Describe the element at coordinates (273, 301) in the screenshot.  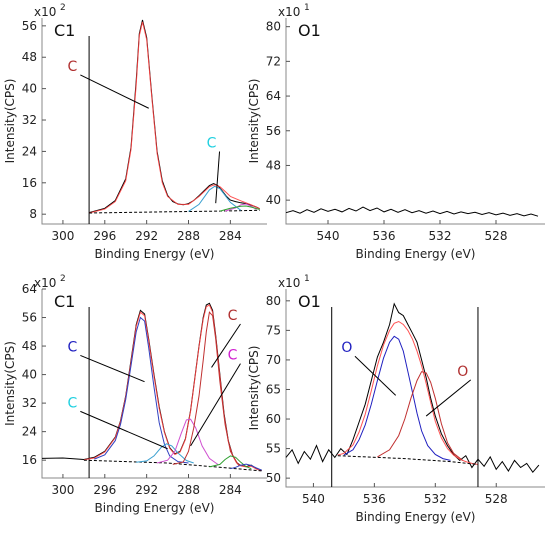
I see `y-tick-label: 80` at that location.